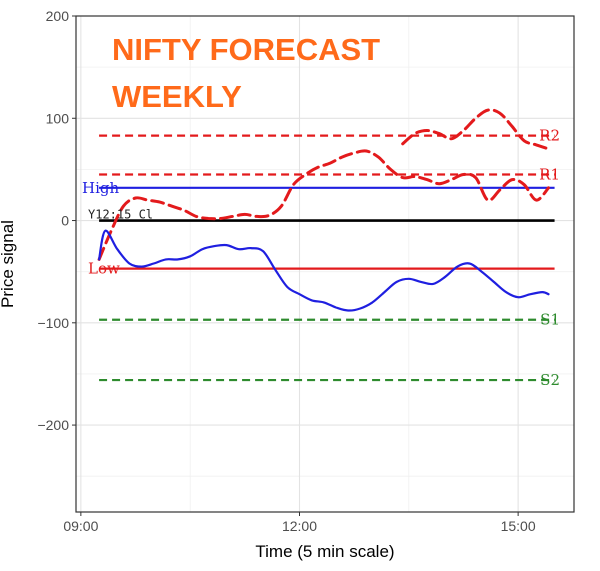 The width and height of the screenshot is (600, 571). What do you see at coordinates (549, 175) in the screenshot?
I see `level-label-r1: R1` at bounding box center [549, 175].